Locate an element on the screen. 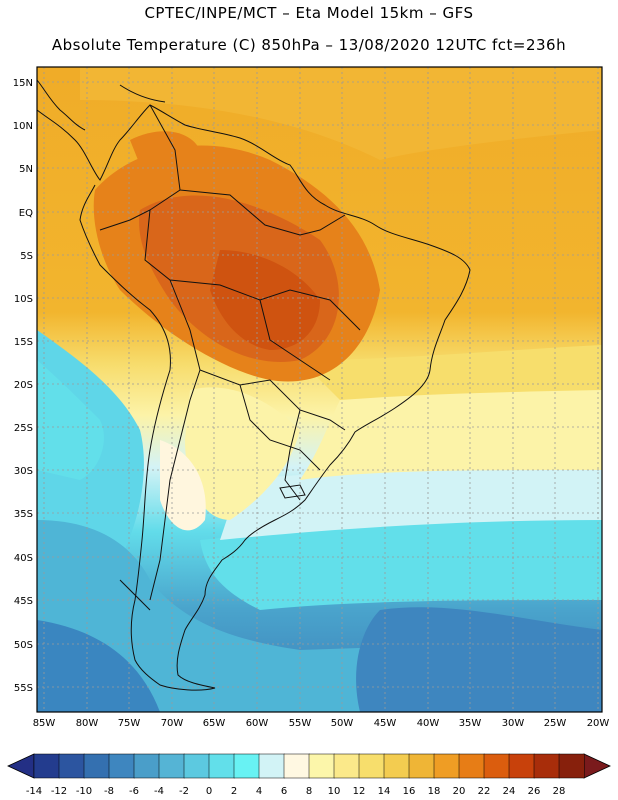 This screenshot has width=618, height=800. colorbar-tick-label: 6 is located at coordinates (284, 791).